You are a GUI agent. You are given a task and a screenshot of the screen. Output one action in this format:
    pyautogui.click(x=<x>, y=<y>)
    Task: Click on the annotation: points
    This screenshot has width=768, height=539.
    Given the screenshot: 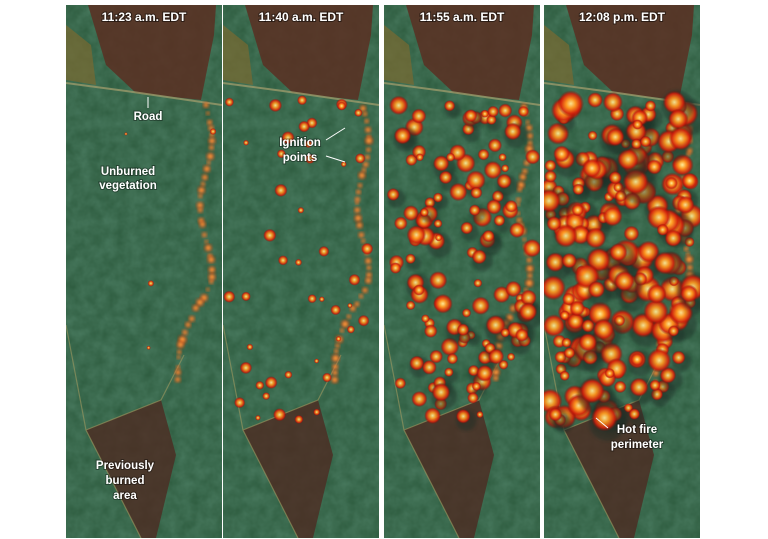 What is the action you would take?
    pyautogui.click(x=300, y=158)
    